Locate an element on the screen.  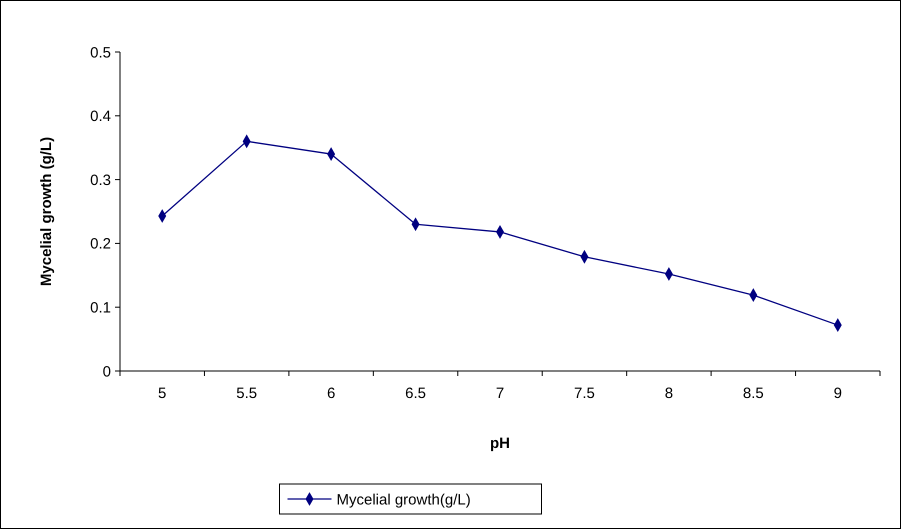
y-tick-label: 0.1 is located at coordinates (100, 307).